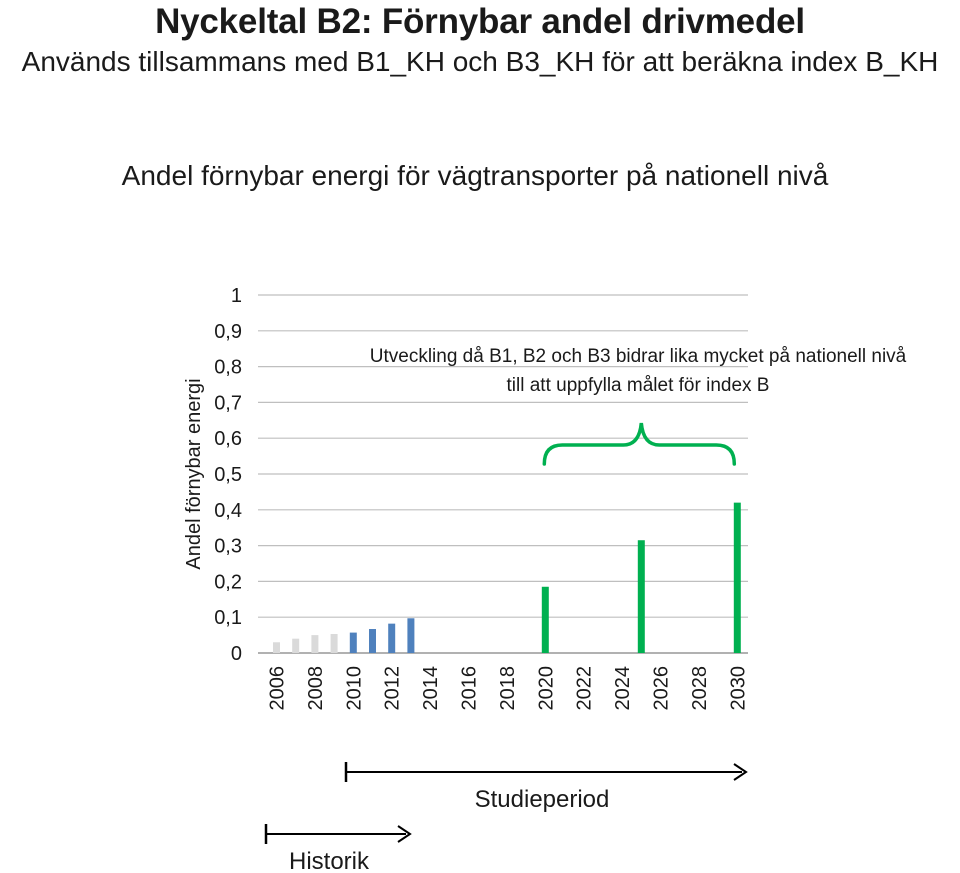  What do you see at coordinates (278, 688) in the screenshot?
I see `x-tick-label: 2006` at bounding box center [278, 688].